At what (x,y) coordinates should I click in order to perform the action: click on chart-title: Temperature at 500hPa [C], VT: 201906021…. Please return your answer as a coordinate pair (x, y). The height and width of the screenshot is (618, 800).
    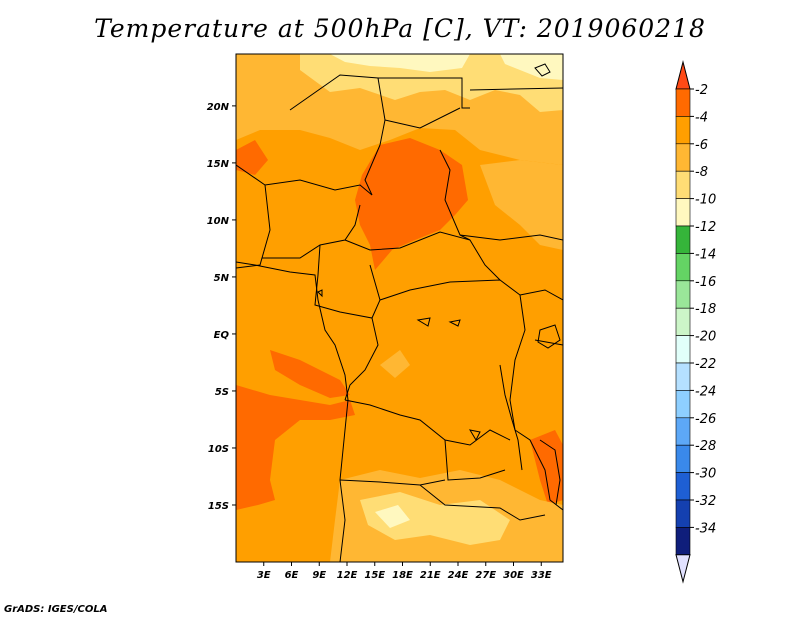
    Looking at the image, I should click on (400, 28).